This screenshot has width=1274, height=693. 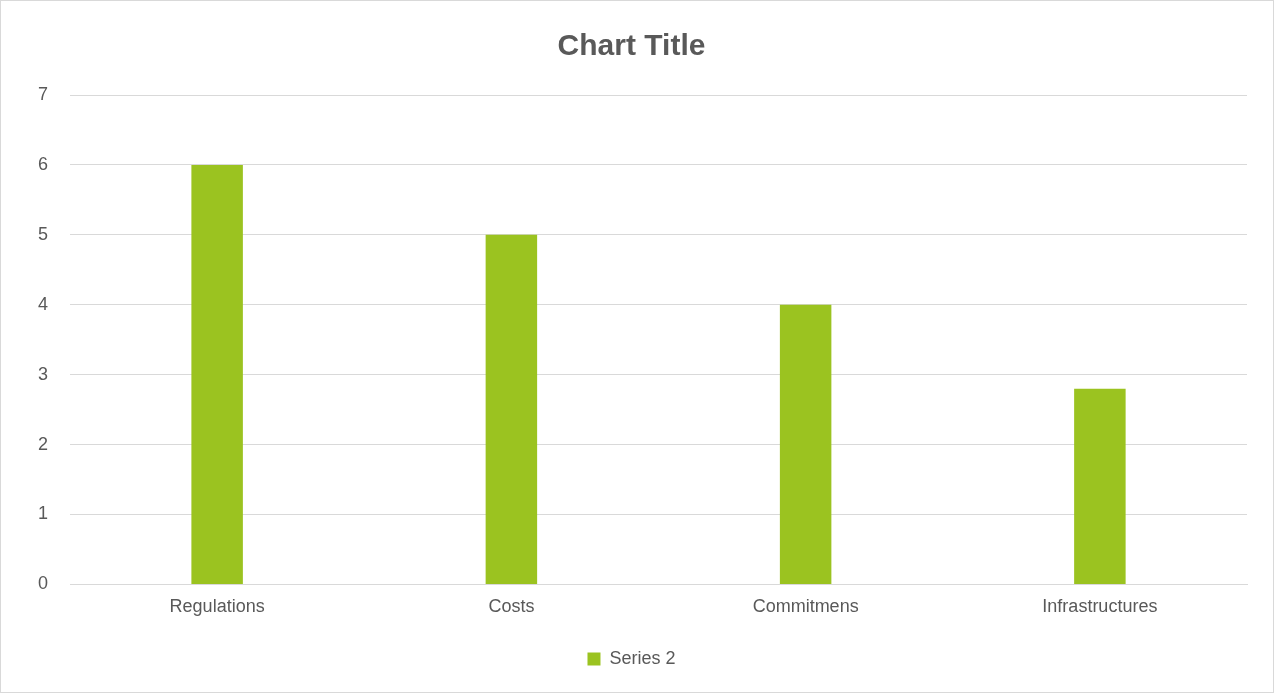 What do you see at coordinates (43, 303) in the screenshot?
I see `y-tick-label: 4` at bounding box center [43, 303].